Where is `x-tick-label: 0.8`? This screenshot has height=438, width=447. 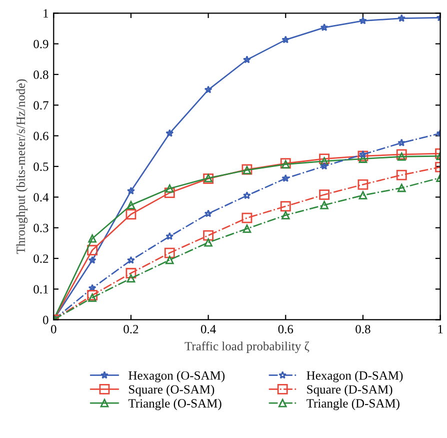
x-tick-label: 0.8 is located at coordinates (363, 329).